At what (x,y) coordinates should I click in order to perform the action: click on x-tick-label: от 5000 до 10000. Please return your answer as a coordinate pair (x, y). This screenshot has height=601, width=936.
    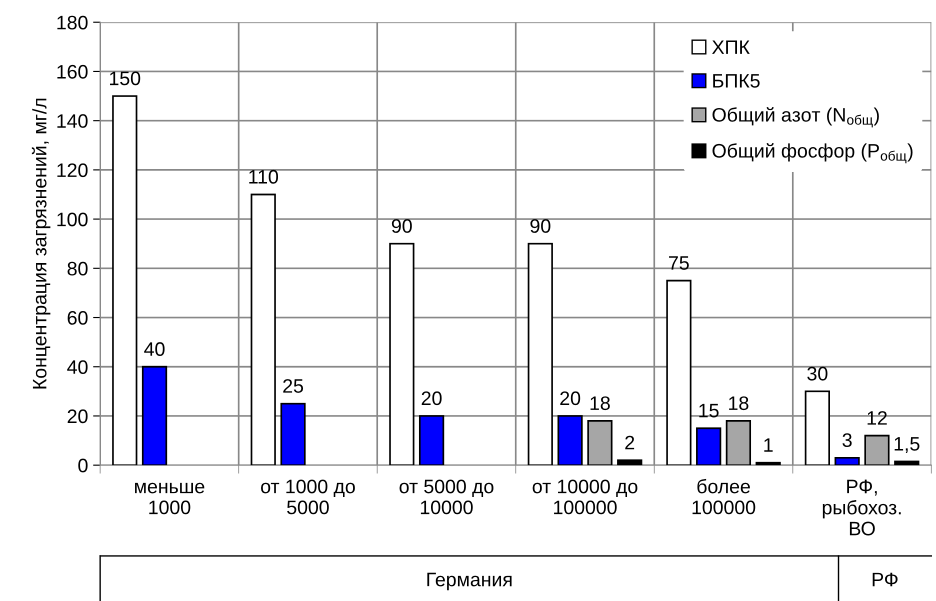
    Looking at the image, I should click on (447, 497).